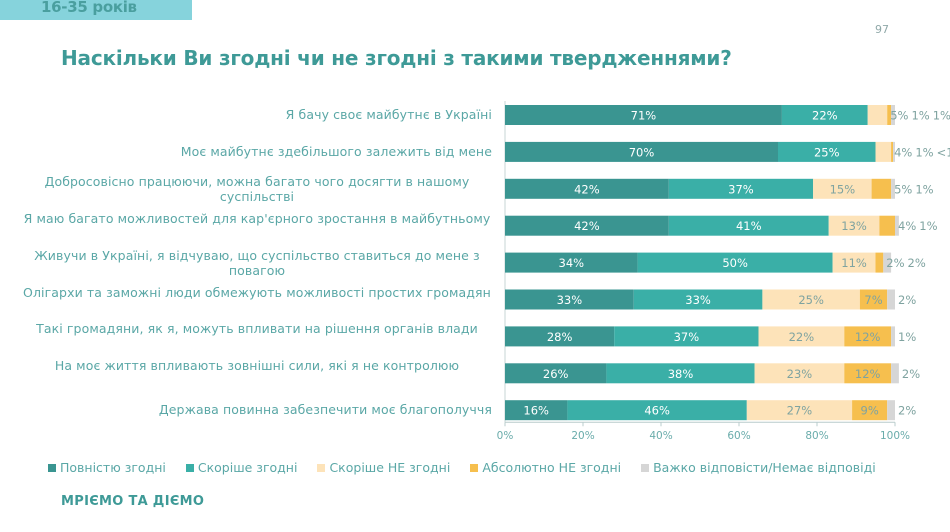  I want to click on category-label: Я бачу своє майбутнє в Україні, so click(388, 114).